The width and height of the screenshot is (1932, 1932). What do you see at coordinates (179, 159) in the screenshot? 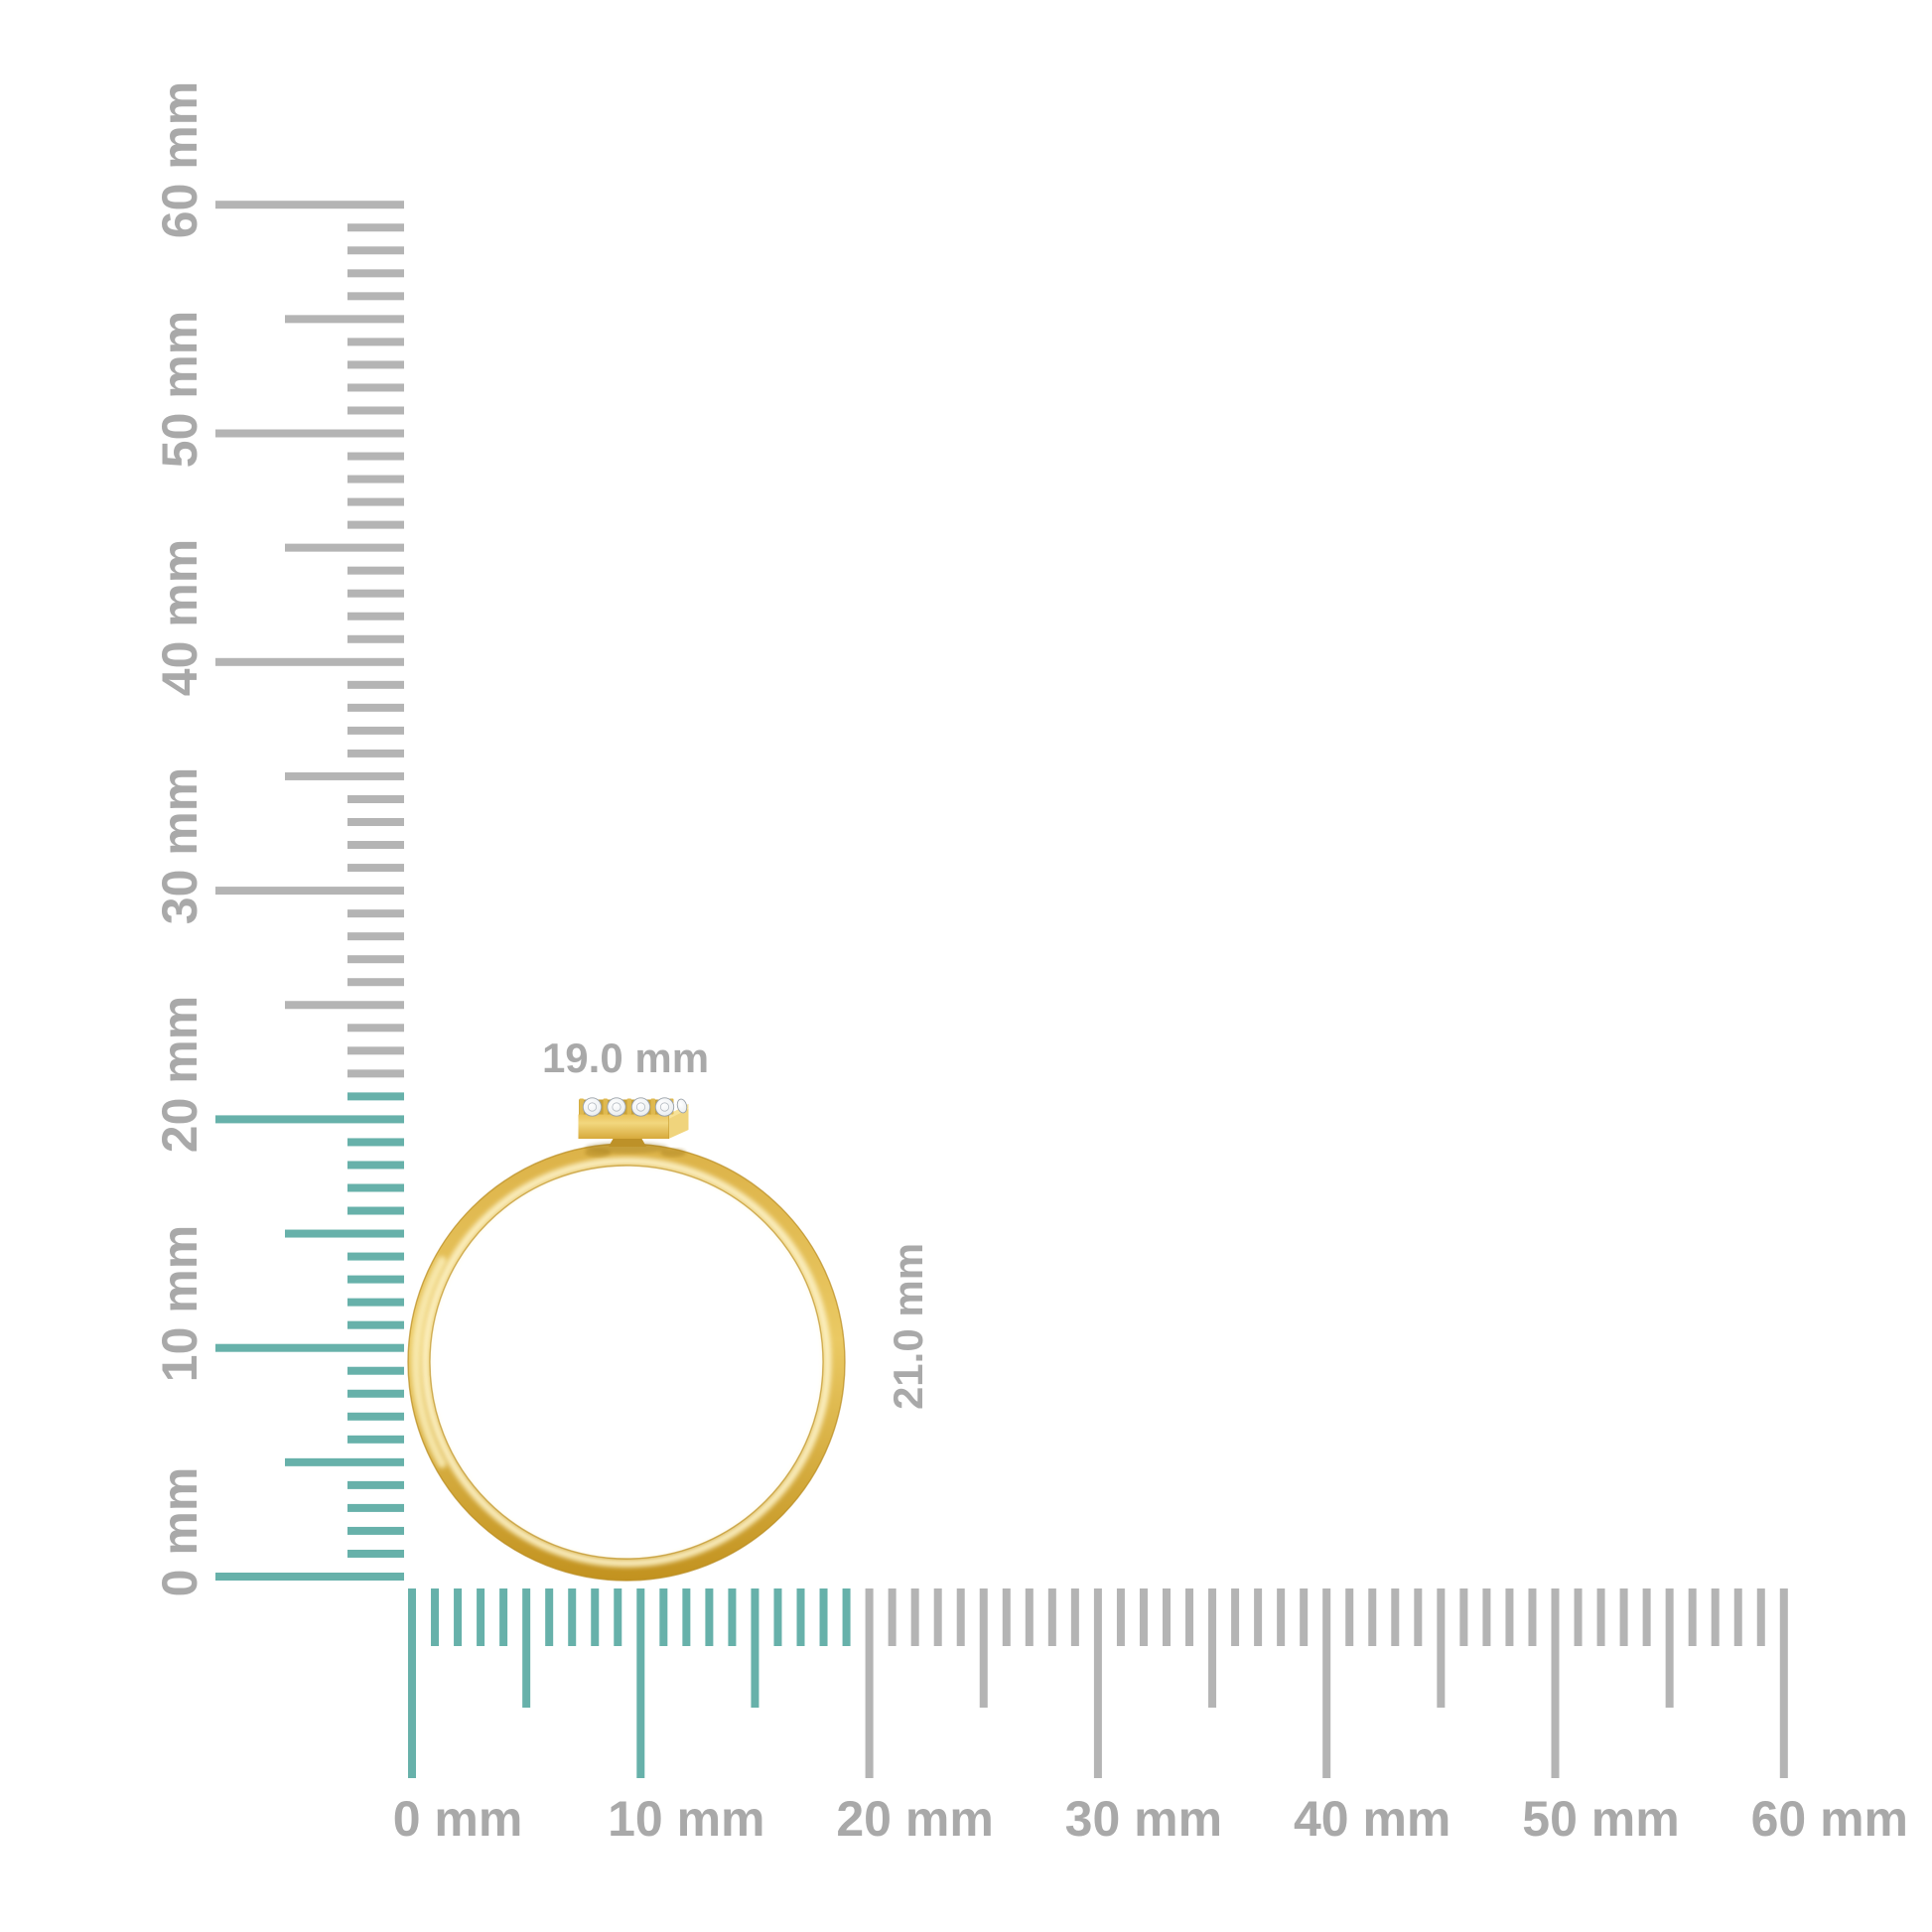
I see `vertical-ruler-label-60mm: 60 mm` at bounding box center [179, 159].